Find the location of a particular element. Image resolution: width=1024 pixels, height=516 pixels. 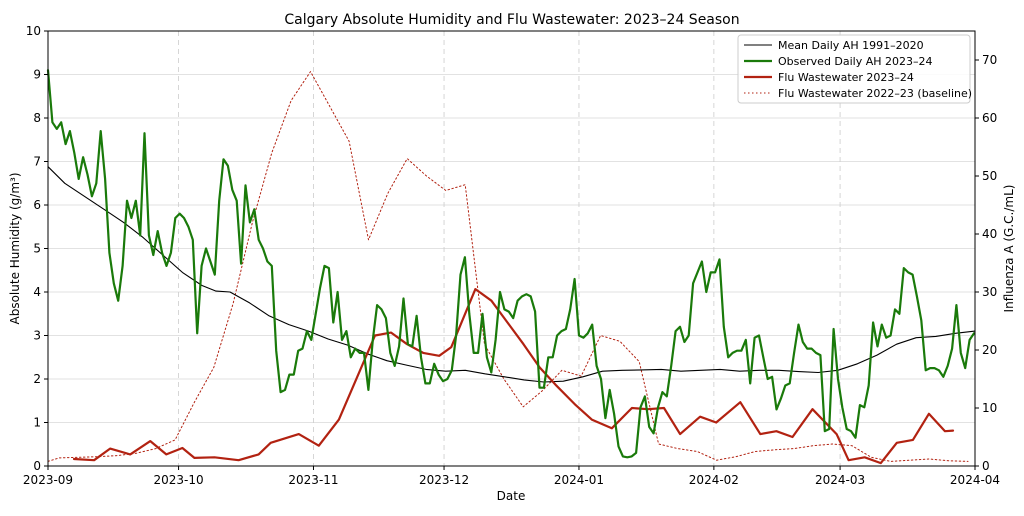

y-left-tick-label: 6 is located at coordinates (37, 205).